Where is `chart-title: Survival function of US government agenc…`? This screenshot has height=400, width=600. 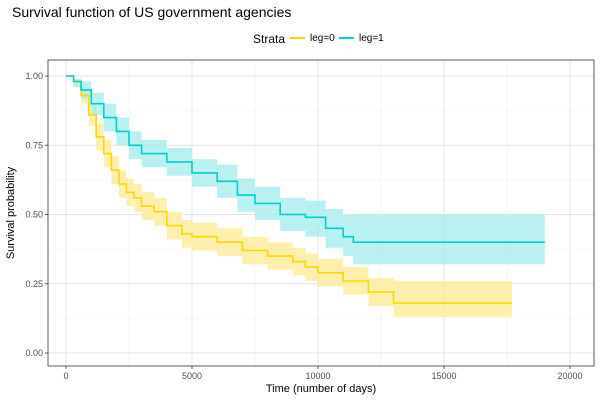 chart-title: Survival function of US government agenc… is located at coordinates (152, 12).